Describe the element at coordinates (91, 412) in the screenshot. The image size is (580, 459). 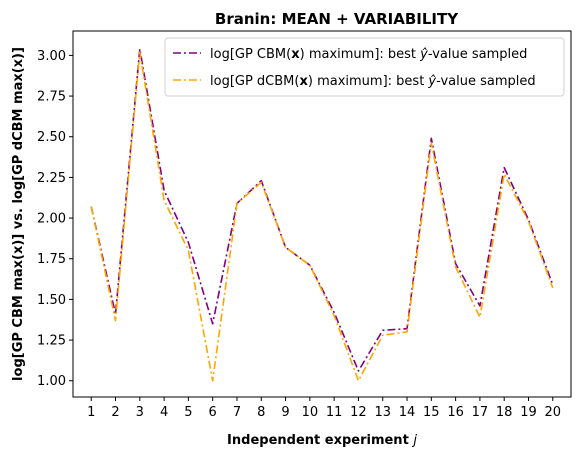
I see `x-tick-label: 1` at that location.